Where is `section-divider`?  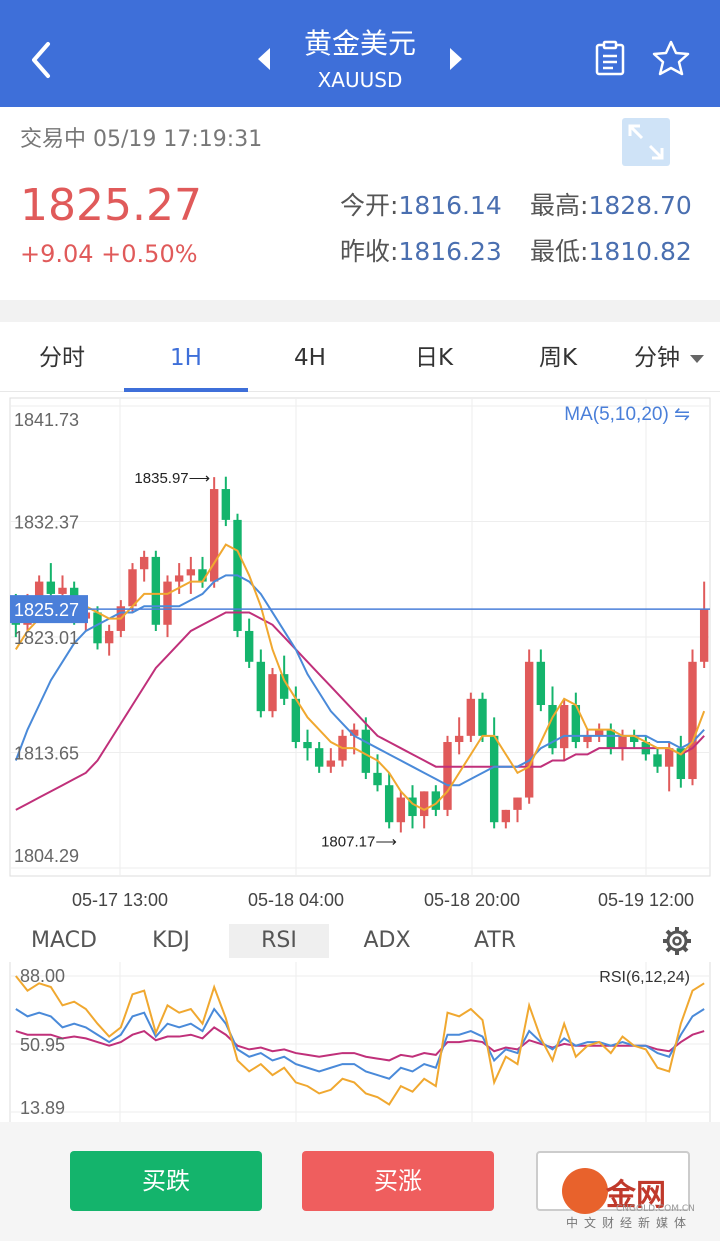 section-divider is located at coordinates (360, 311).